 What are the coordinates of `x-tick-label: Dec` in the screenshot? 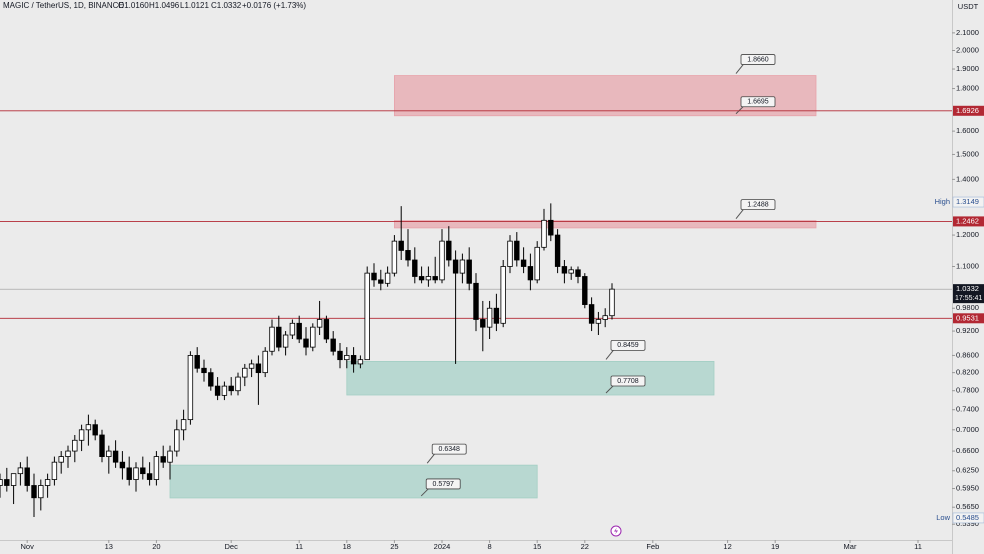 It's located at (232, 546).